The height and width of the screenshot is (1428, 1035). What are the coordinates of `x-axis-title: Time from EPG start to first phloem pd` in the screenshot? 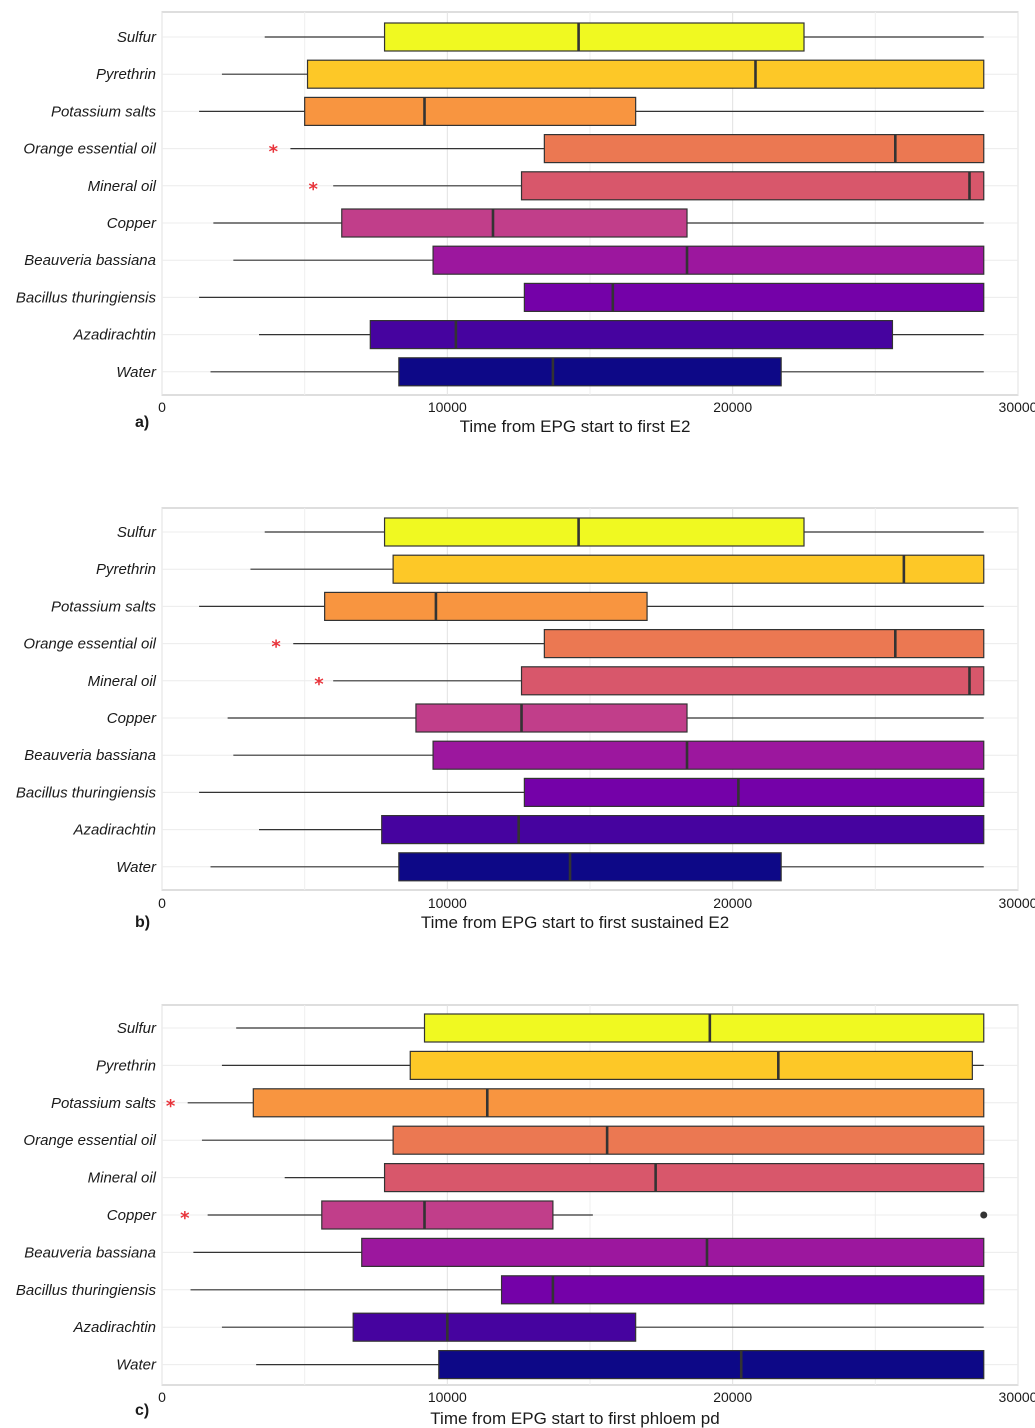 It's located at (574, 1418).